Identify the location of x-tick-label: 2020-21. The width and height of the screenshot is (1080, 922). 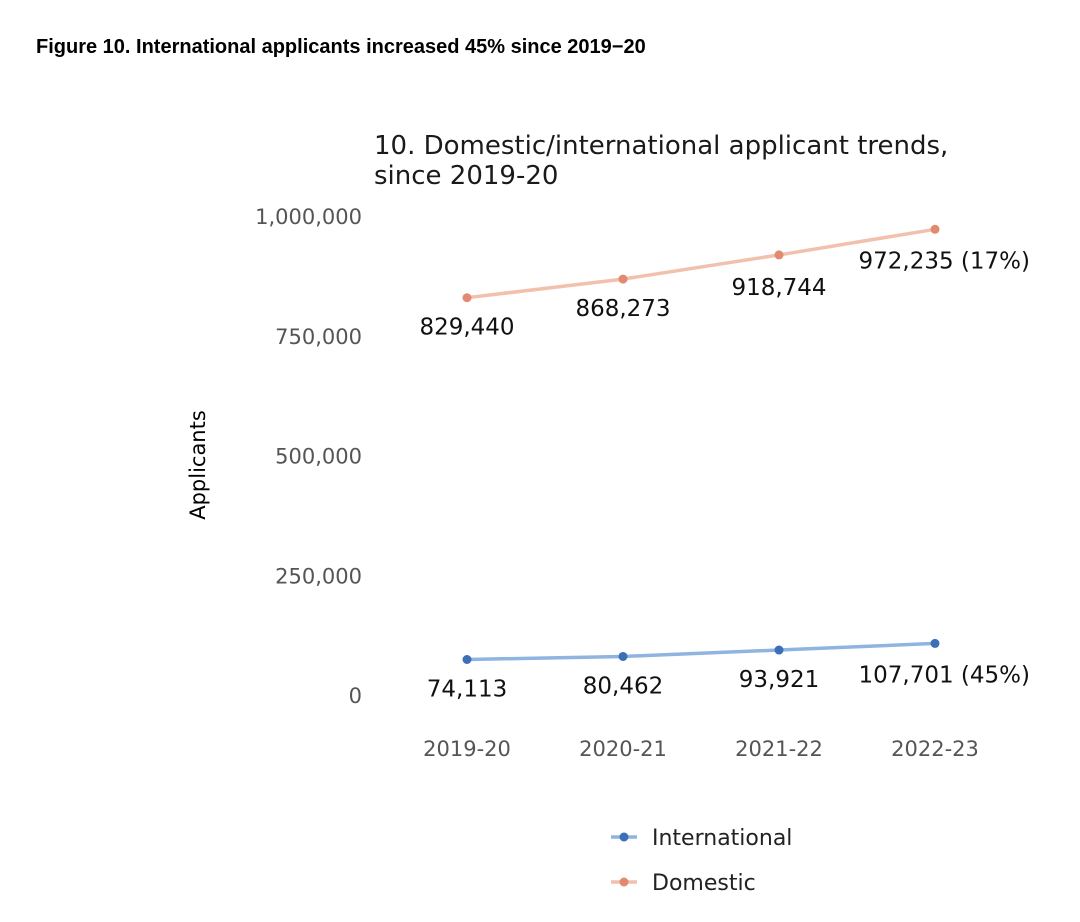
(623, 749).